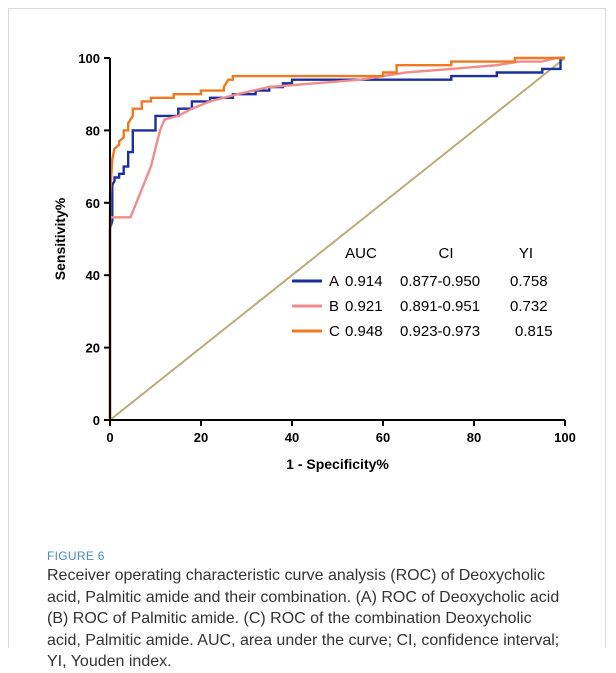  I want to click on x-tick-label: 60, so click(383, 437).